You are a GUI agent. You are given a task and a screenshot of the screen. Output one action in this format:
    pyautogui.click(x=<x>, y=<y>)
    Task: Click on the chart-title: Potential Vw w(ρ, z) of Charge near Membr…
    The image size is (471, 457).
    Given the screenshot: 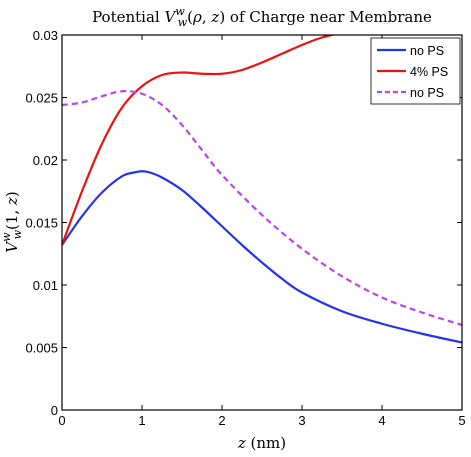 What is the action you would take?
    pyautogui.click(x=262, y=17)
    